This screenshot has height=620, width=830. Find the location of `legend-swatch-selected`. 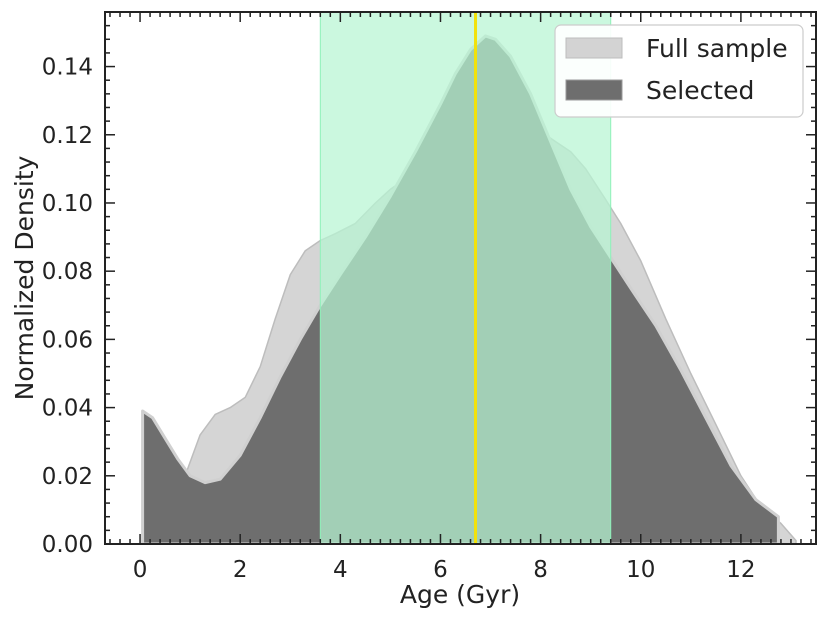

legend-swatch-selected is located at coordinates (594, 90).